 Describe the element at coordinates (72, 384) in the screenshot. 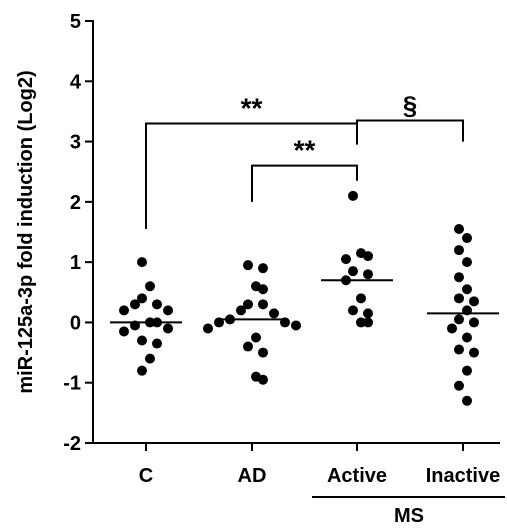

I see `y-tick-label: -1` at that location.